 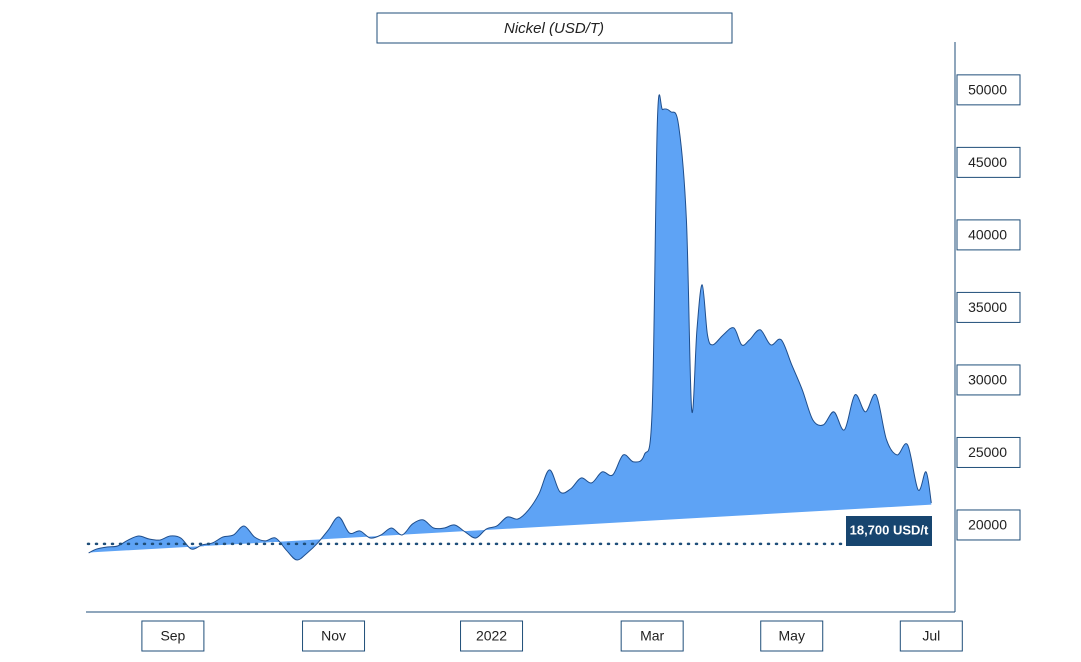 I want to click on x-tick-label: Nov, so click(x=333, y=636).